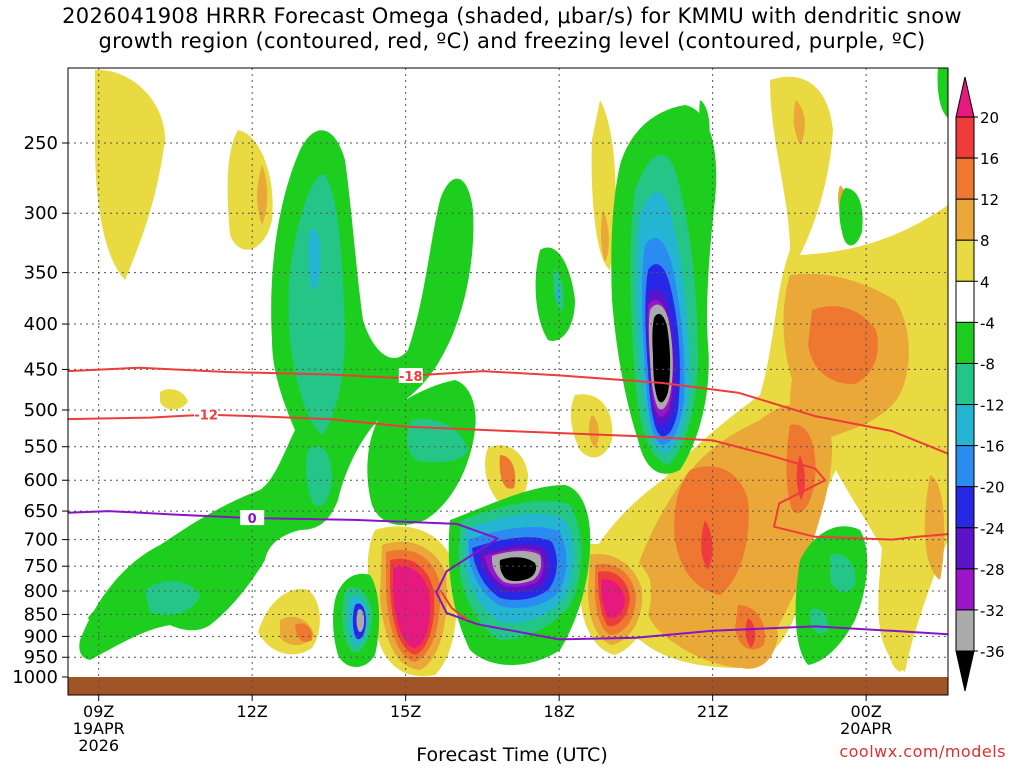  Describe the element at coordinates (41, 566) in the screenshot. I see `y-tick-label: 750` at that location.